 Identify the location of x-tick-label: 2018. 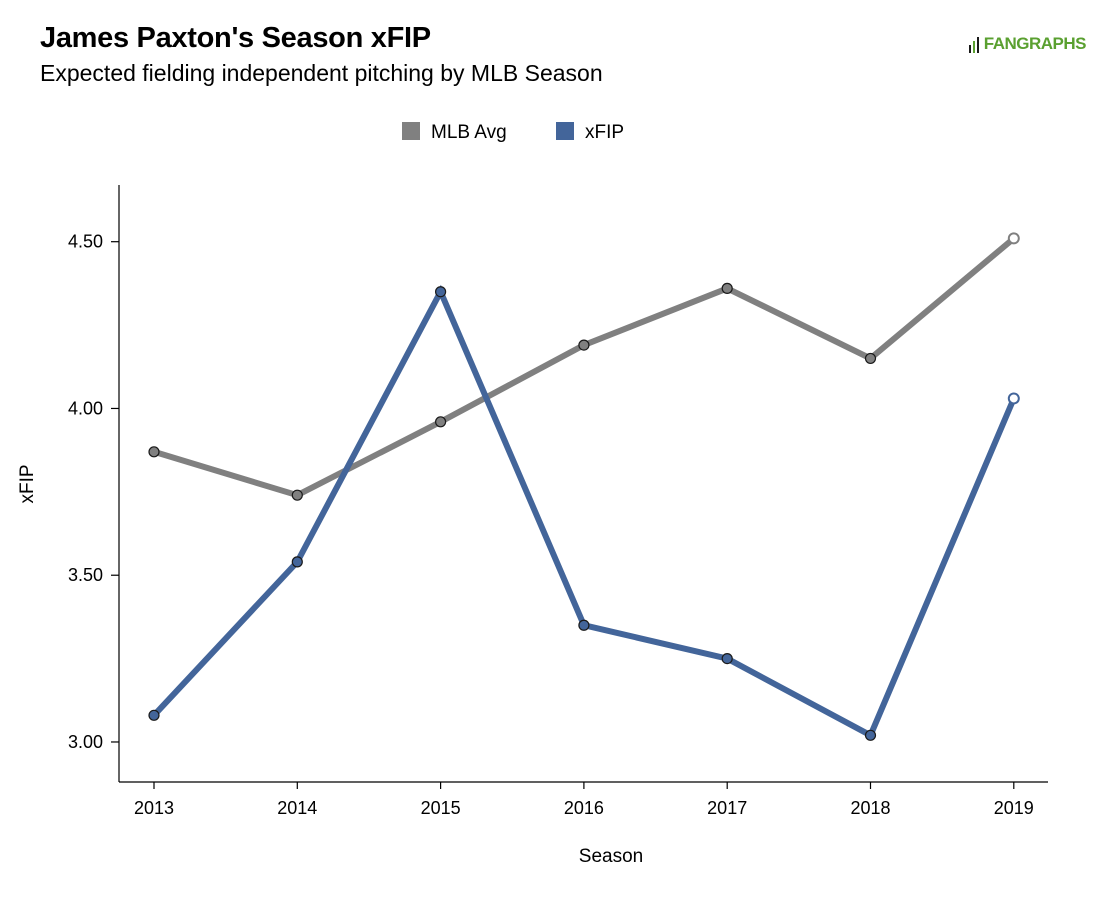
(870, 808).